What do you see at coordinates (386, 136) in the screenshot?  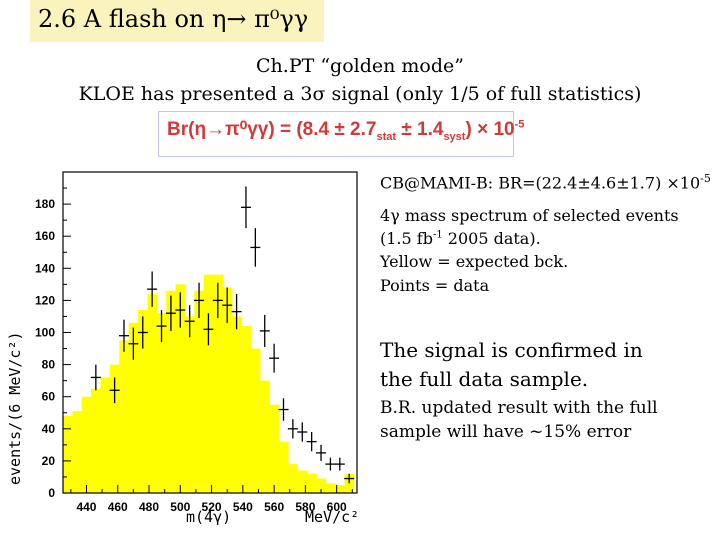 I see `formula-stat: stat` at bounding box center [386, 136].